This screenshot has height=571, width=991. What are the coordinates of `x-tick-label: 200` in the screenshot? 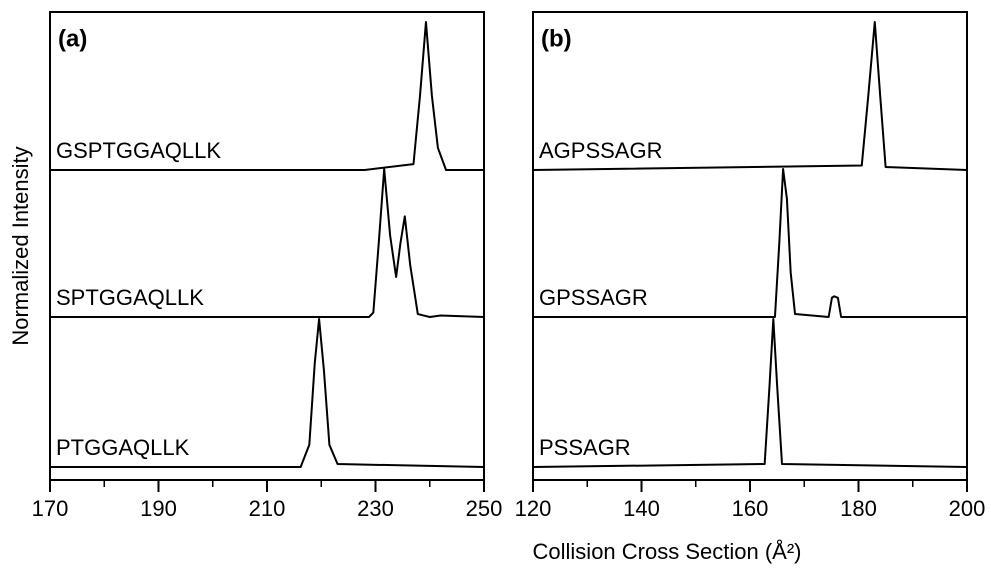 It's located at (967, 508).